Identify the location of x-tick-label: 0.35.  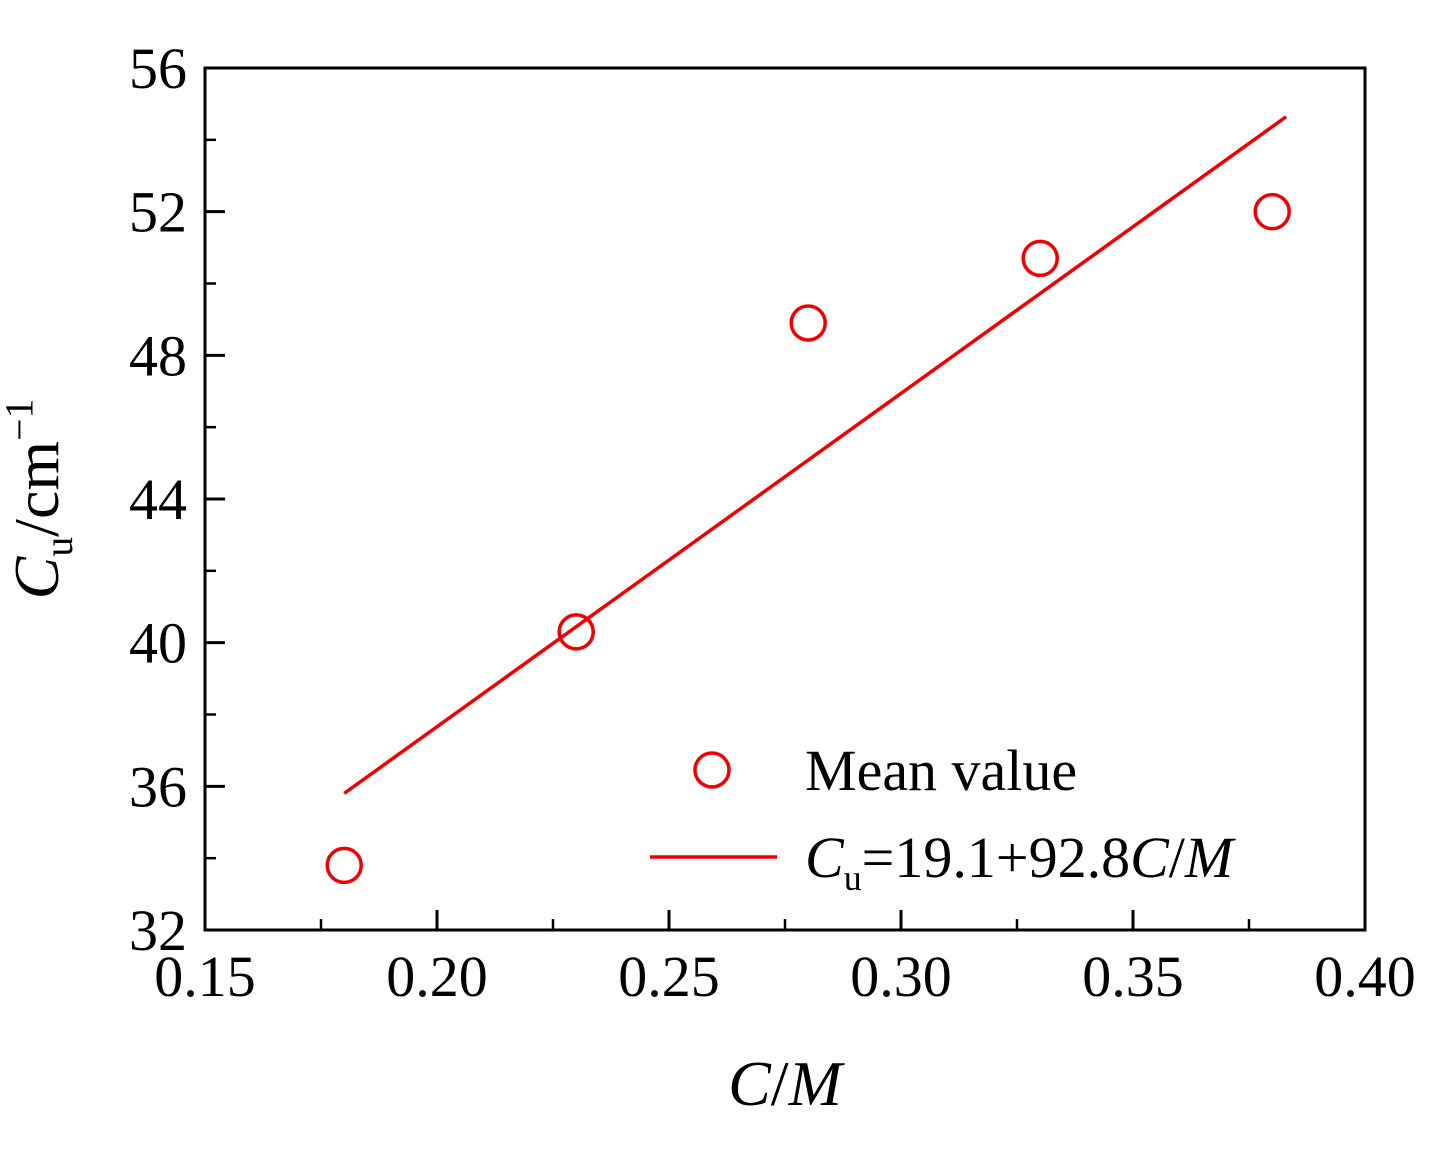
(1133, 976).